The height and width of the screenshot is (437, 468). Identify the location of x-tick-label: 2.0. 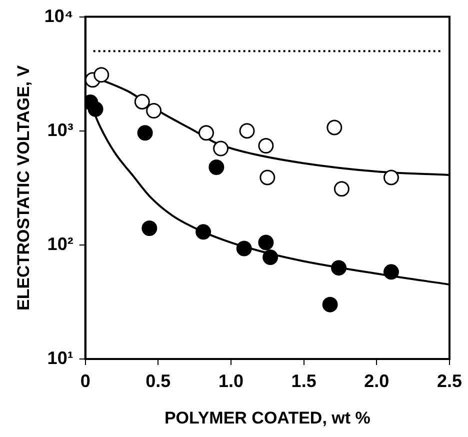
(377, 380).